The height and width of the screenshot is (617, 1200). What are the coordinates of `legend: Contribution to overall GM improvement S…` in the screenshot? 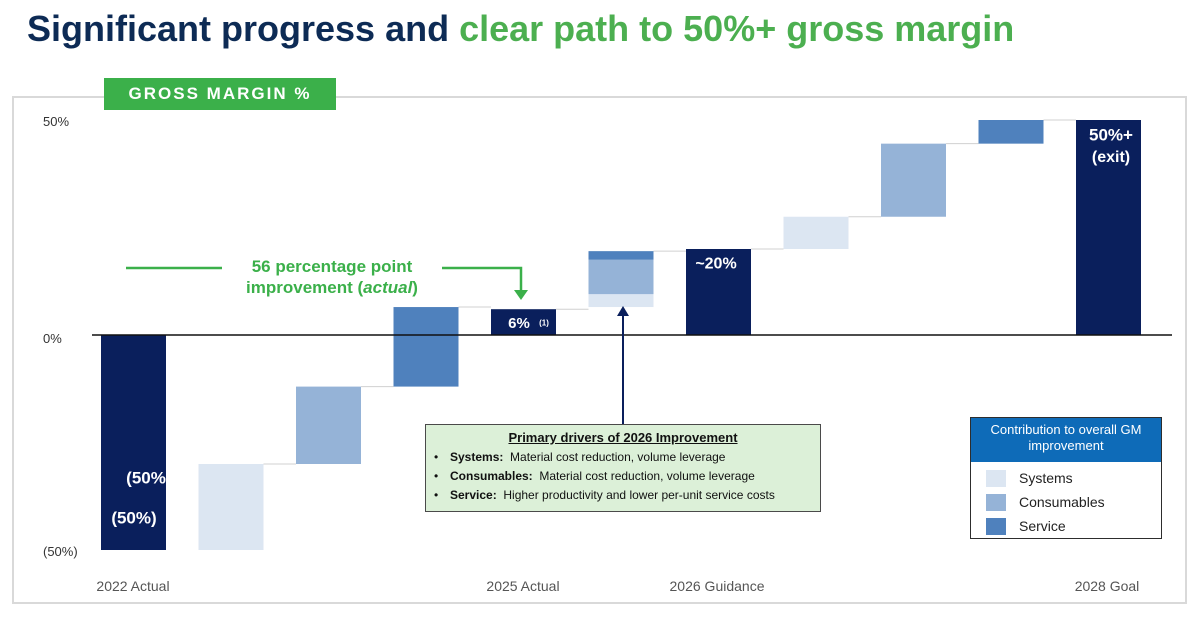 It's located at (1066, 478).